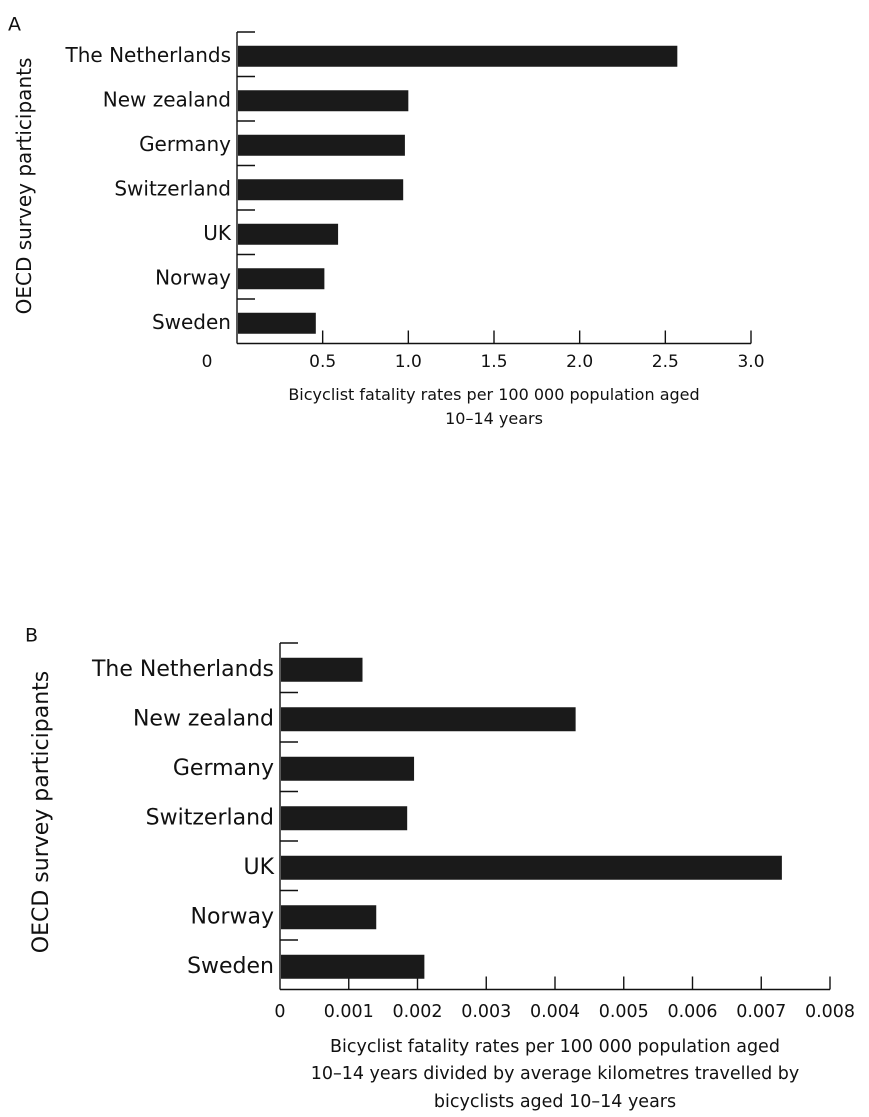  What do you see at coordinates (624, 1012) in the screenshot?
I see `x-tick-label: 0.005` at bounding box center [624, 1012].